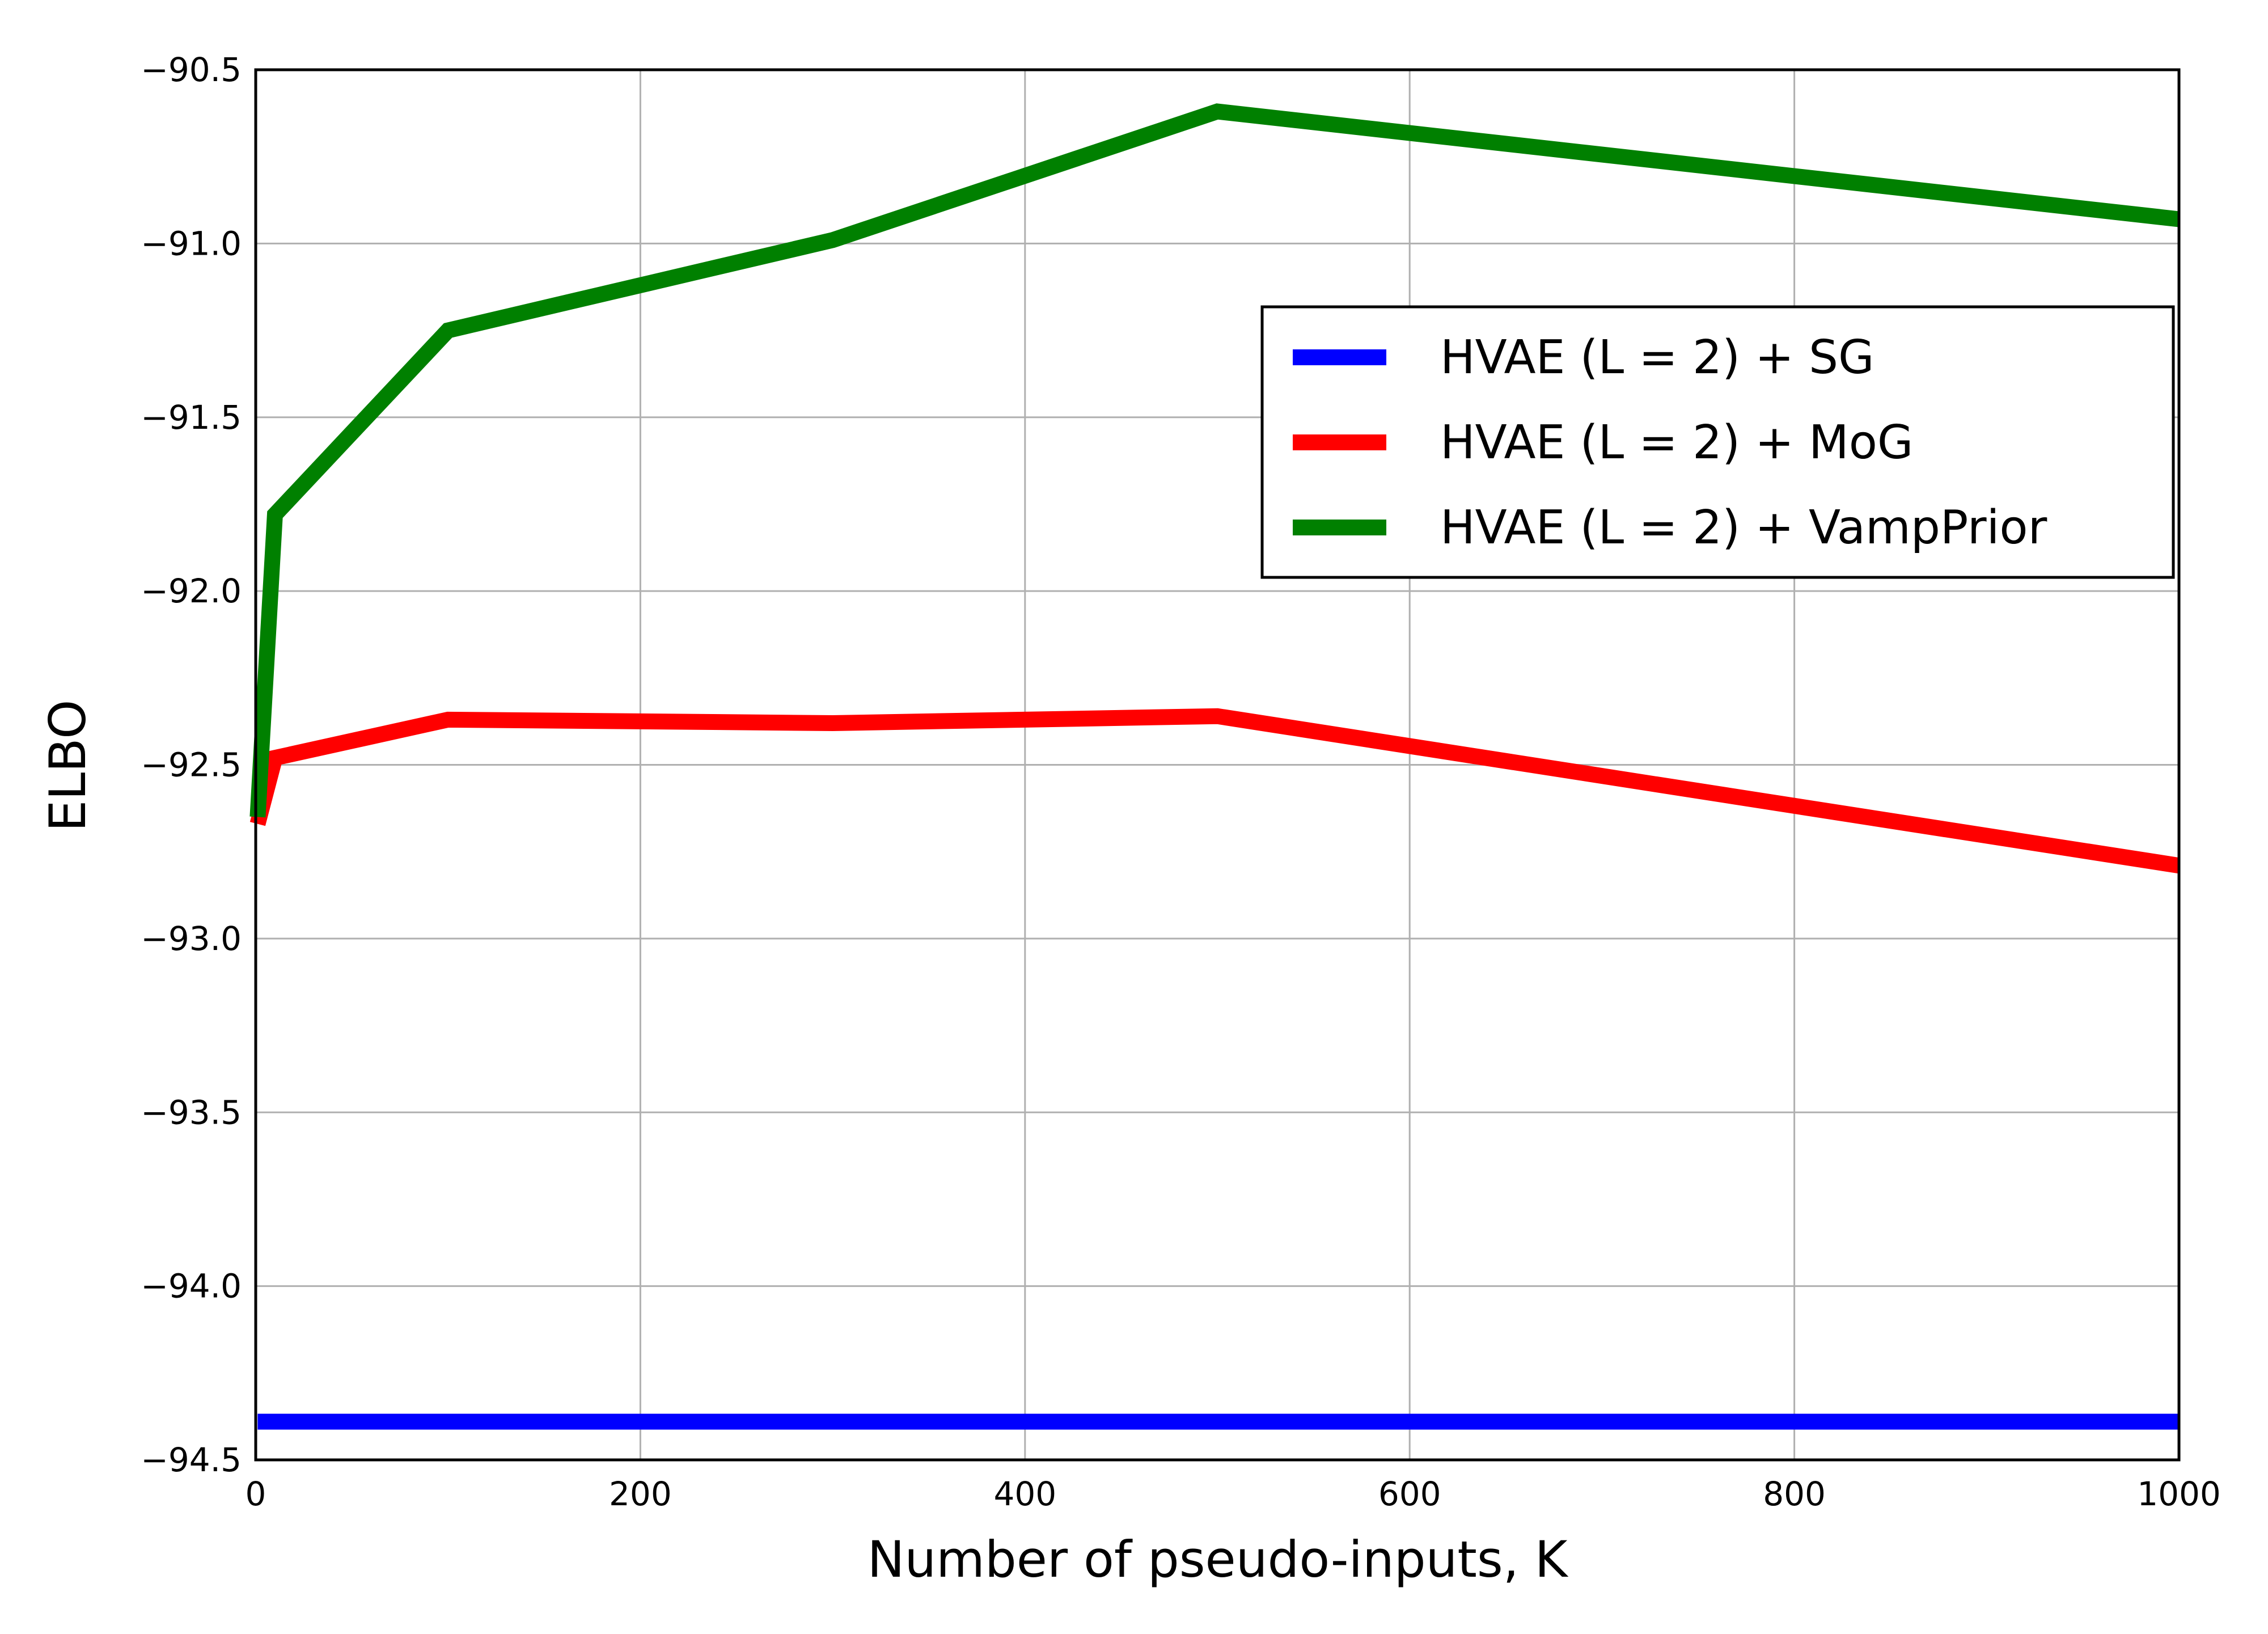 The image size is (2268, 1634). Describe the element at coordinates (1657, 358) in the screenshot. I see `legend-label: HVAE (L = 2) + SG` at that location.